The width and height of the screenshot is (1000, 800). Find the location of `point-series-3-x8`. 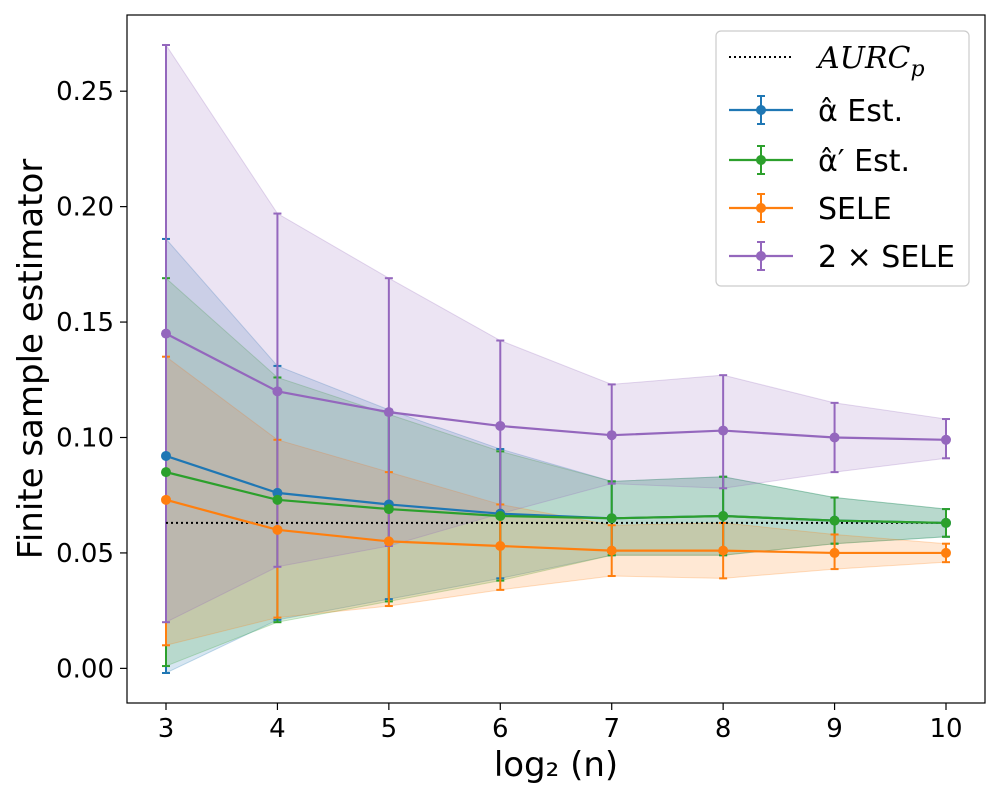

point-series-3-x8 is located at coordinates (723, 430).